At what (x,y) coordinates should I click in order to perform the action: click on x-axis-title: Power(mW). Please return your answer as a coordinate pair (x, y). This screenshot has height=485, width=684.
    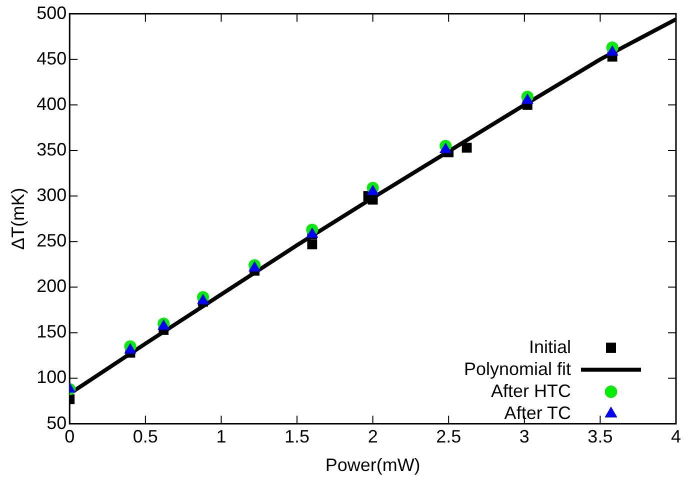
    Looking at the image, I should click on (372, 465).